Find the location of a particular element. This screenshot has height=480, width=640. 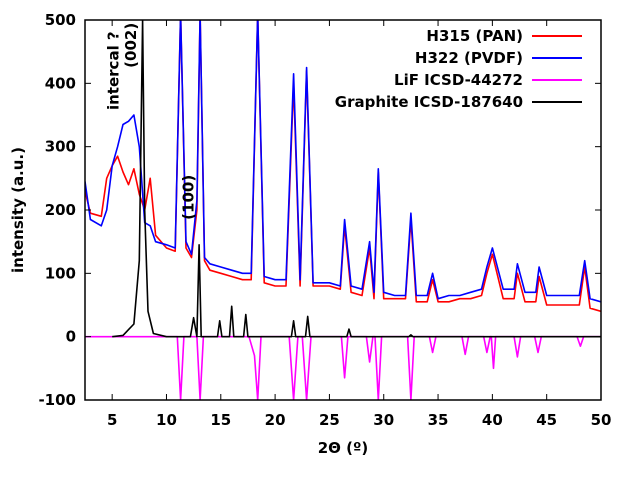

legend-label: H322 (PVDF) is located at coordinates (469, 58).